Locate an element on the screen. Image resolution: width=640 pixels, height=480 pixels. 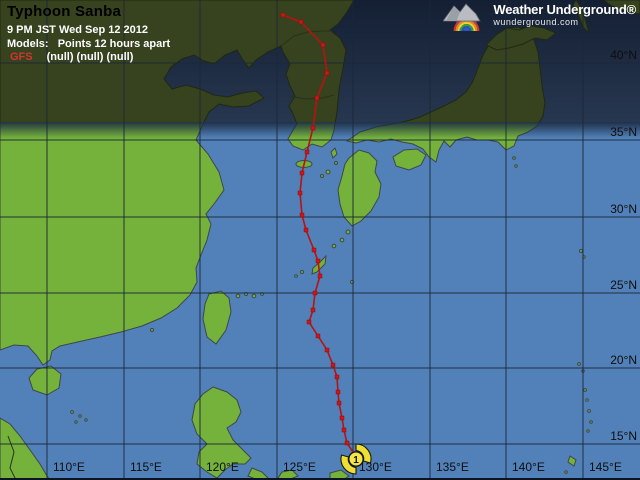
longitude-label: 120°E is located at coordinates (222, 467).